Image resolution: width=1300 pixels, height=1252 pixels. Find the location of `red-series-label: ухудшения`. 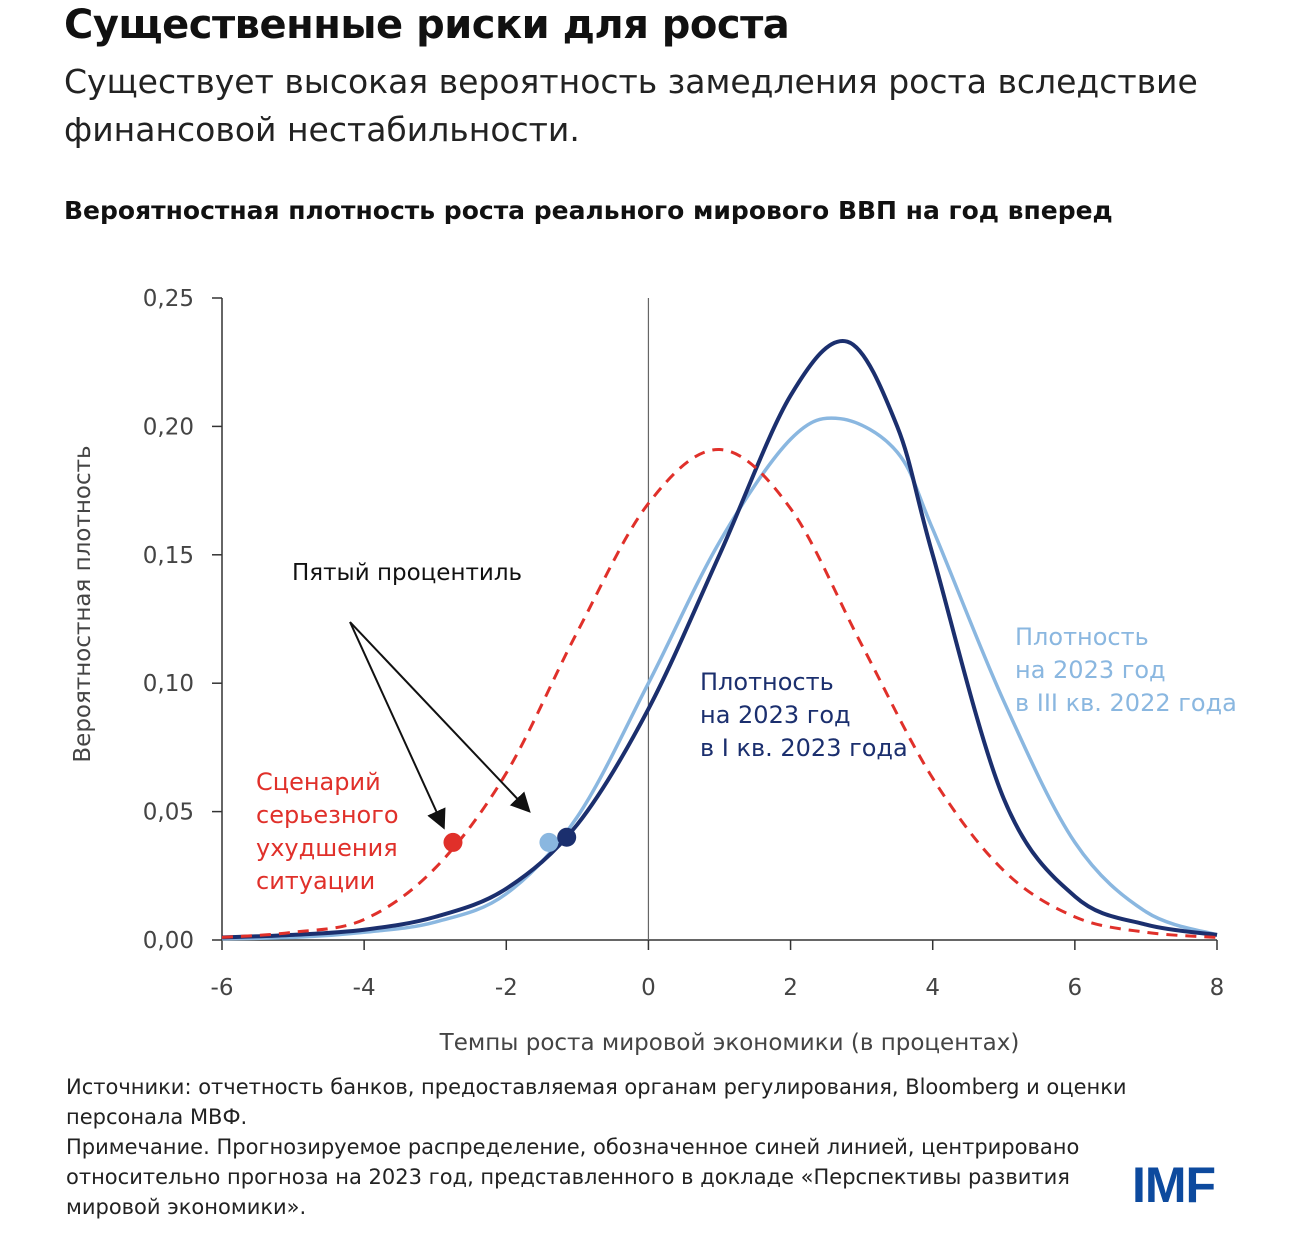

red-series-label: ухудшения is located at coordinates (327, 848).